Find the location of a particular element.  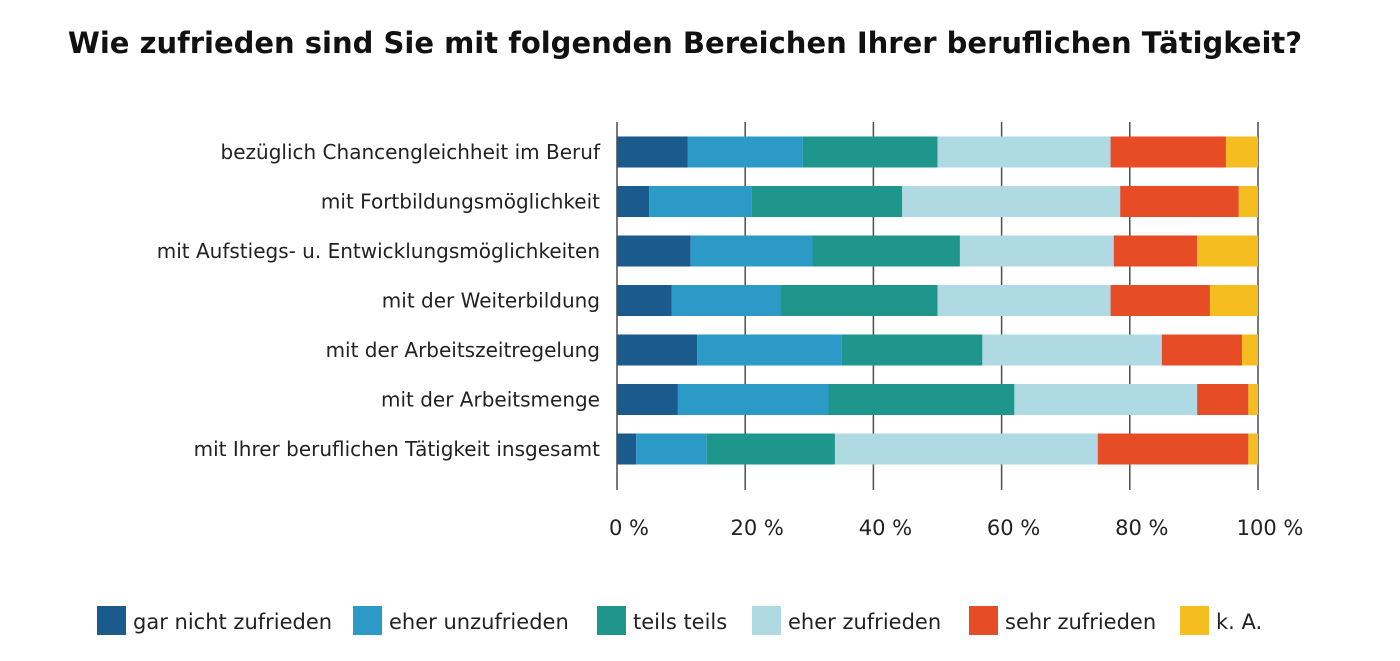

legend-label-2: teils teils is located at coordinates (680, 622).